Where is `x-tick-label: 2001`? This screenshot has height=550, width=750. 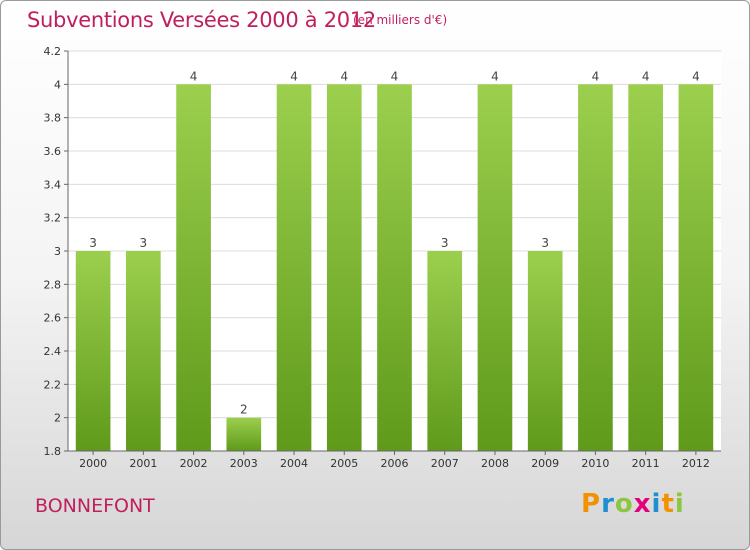 x-tick-label: 2001 is located at coordinates (143, 463).